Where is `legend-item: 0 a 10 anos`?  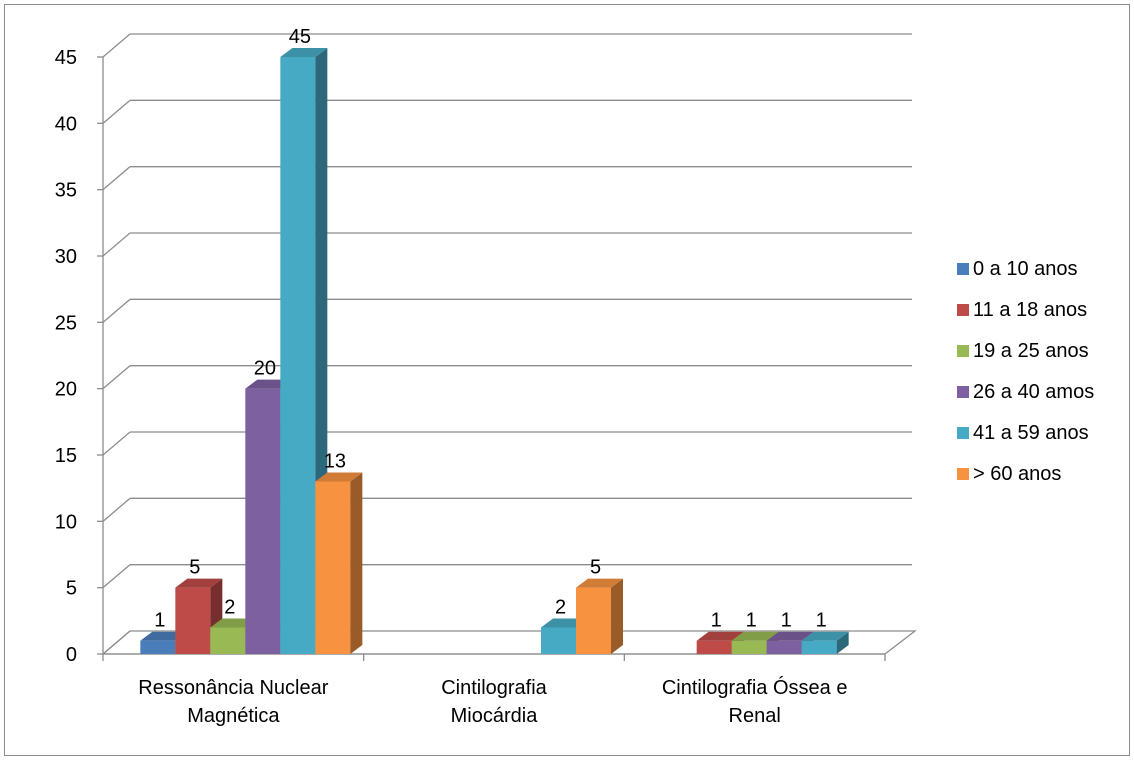 legend-item: 0 a 10 anos is located at coordinates (1017, 269).